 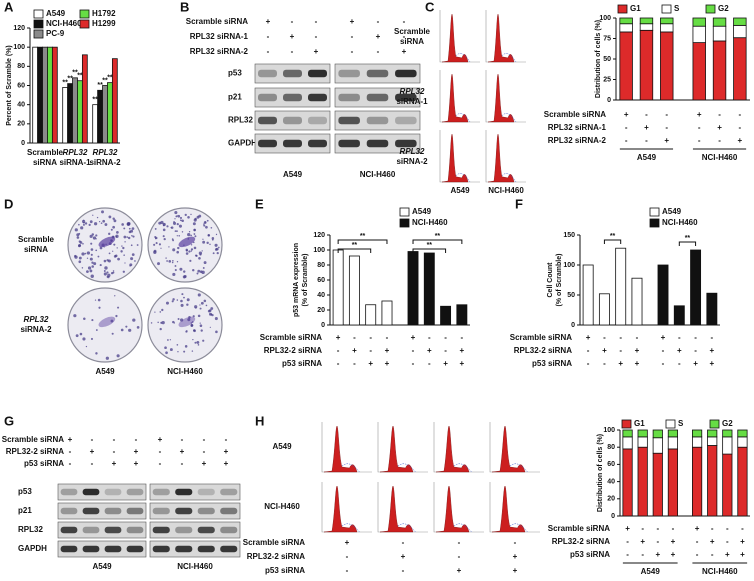 I want to click on condition-label: p53 siRNA, so click(x=285, y=570).